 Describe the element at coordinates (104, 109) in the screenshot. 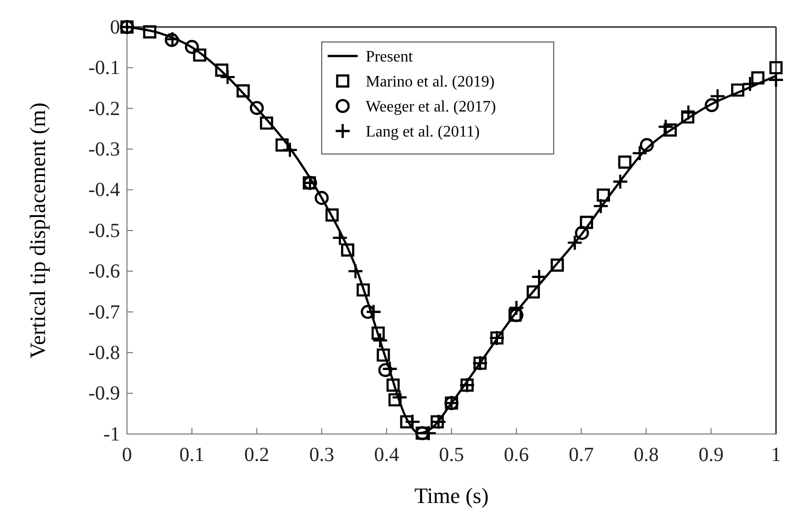

I see `y-tick-label: -0.2` at that location.